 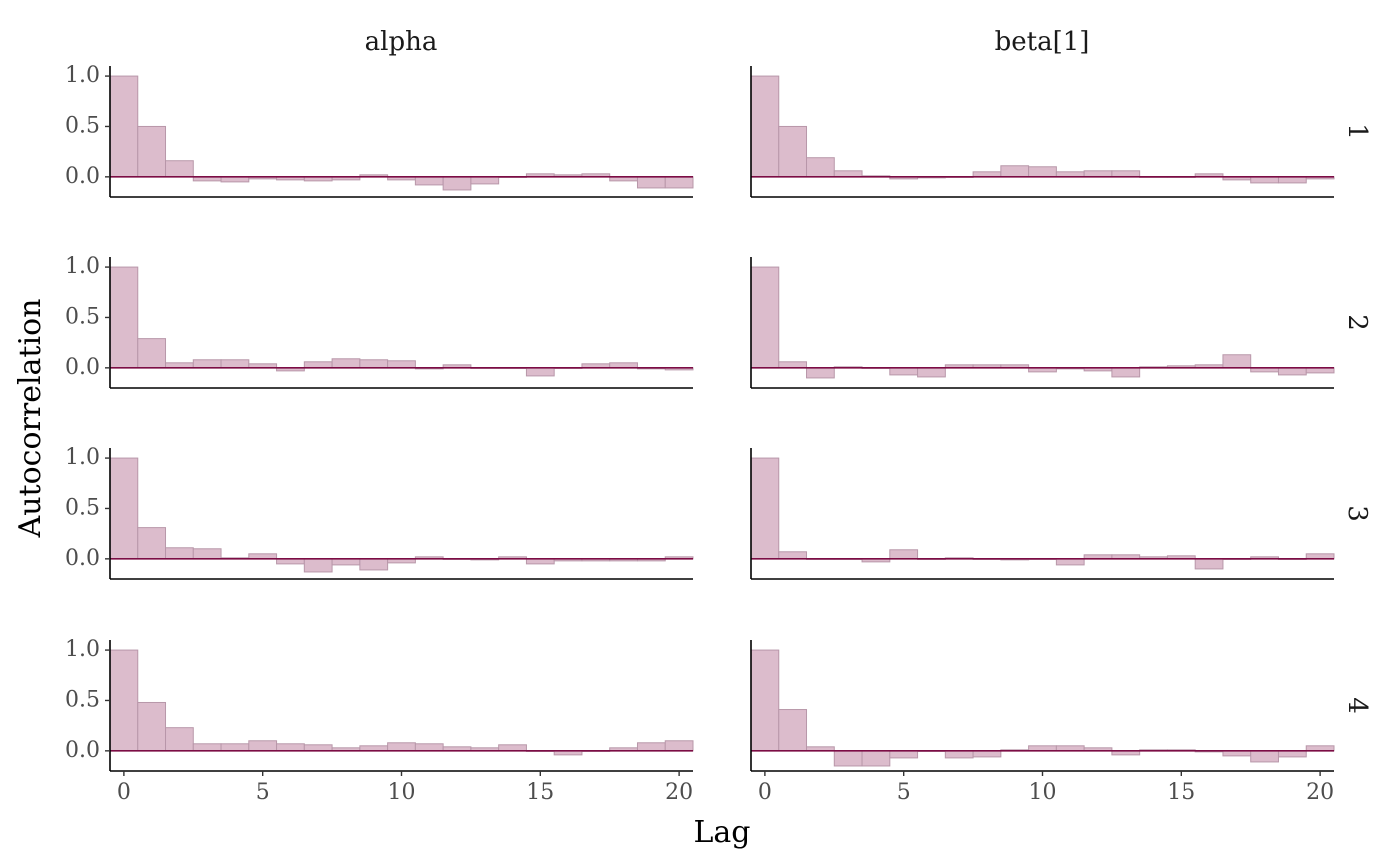 What do you see at coordinates (379, 721) in the screenshot?
I see `panel-alpha-chain-4: 0.0 0.5 1.0 0 5 10 15 20` at bounding box center [379, 721].